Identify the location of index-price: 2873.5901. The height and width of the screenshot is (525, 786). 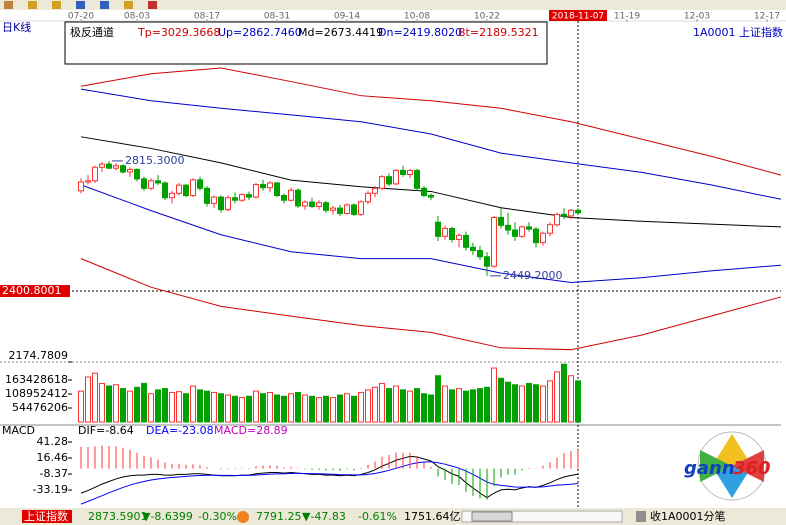
(118, 516).